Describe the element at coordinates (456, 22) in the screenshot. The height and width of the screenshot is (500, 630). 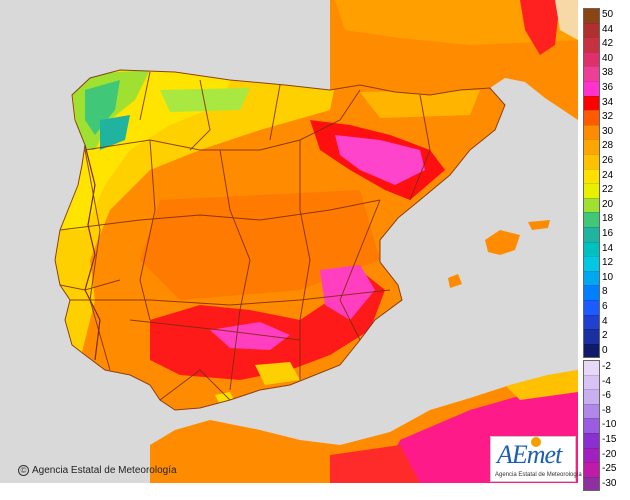
I see `france-north-field` at that location.